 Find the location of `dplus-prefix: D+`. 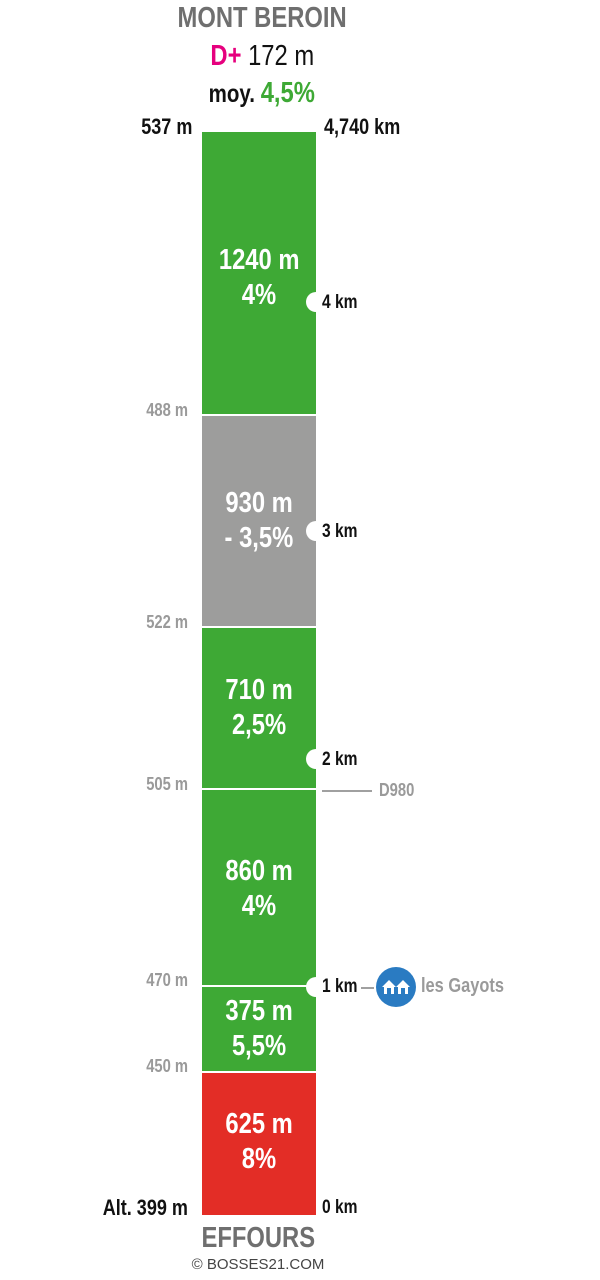

dplus-prefix: D+ is located at coordinates (226, 56).